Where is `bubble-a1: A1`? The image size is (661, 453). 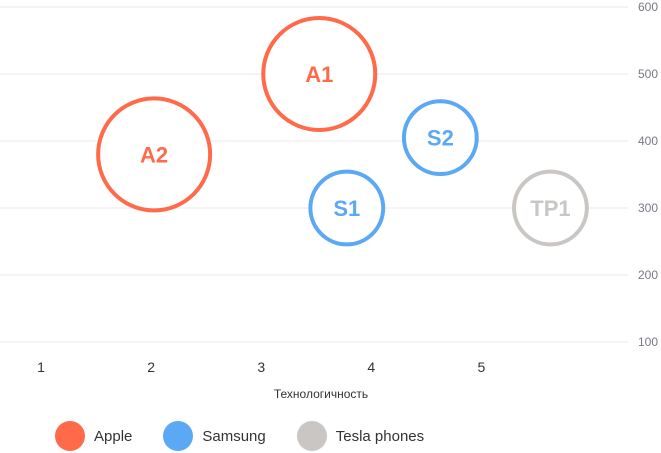
bubble-a1: A1 is located at coordinates (319, 74).